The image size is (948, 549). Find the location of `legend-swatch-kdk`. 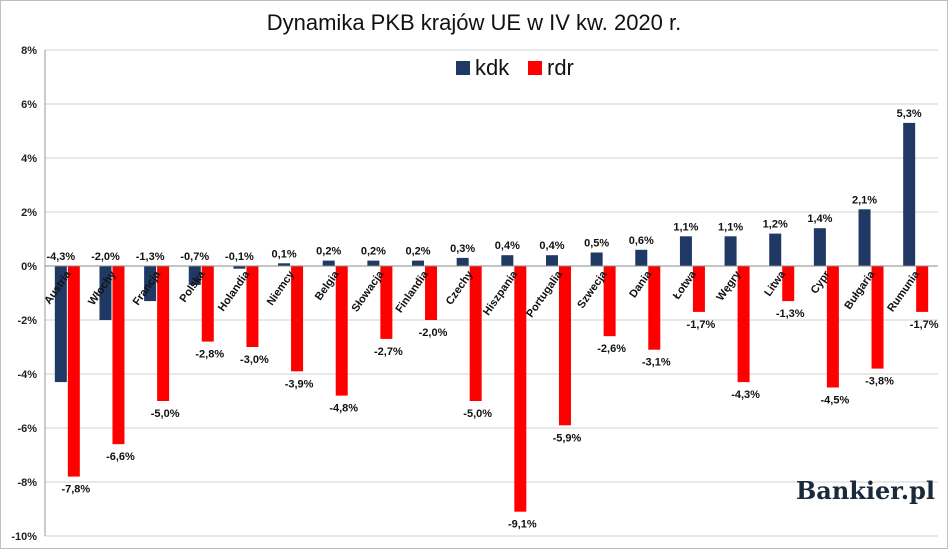

legend-swatch-kdk is located at coordinates (463, 68).